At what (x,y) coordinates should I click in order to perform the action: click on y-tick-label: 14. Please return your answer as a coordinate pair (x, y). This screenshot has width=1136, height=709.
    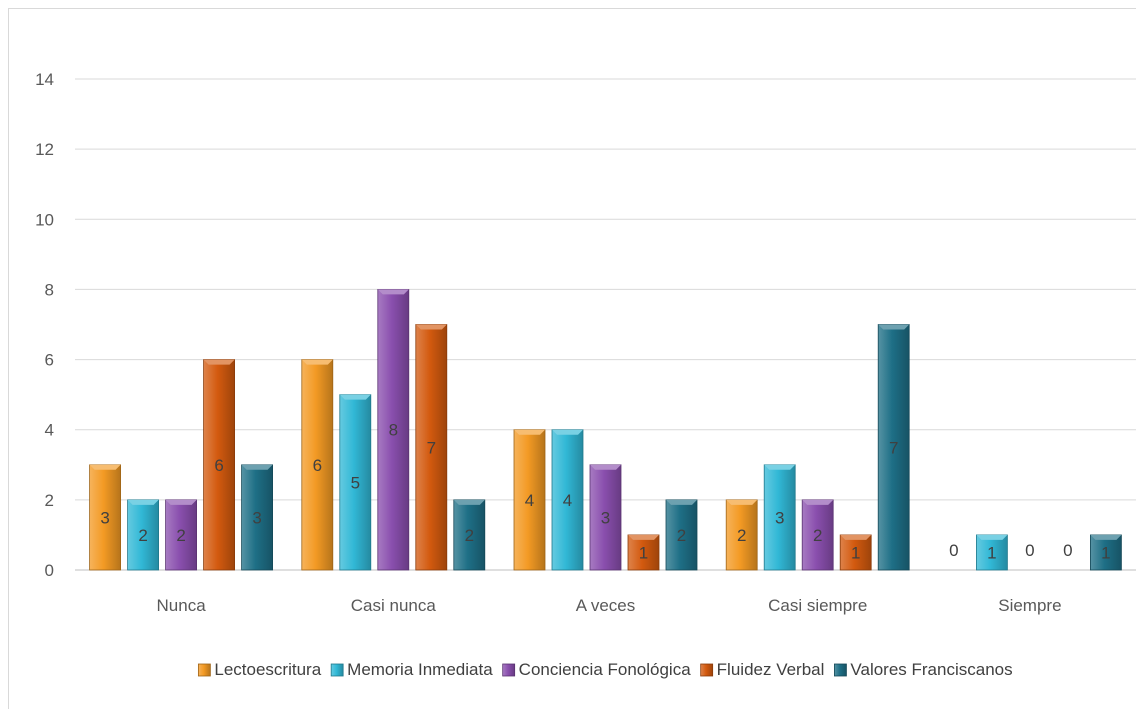
    Looking at the image, I should click on (44, 79).